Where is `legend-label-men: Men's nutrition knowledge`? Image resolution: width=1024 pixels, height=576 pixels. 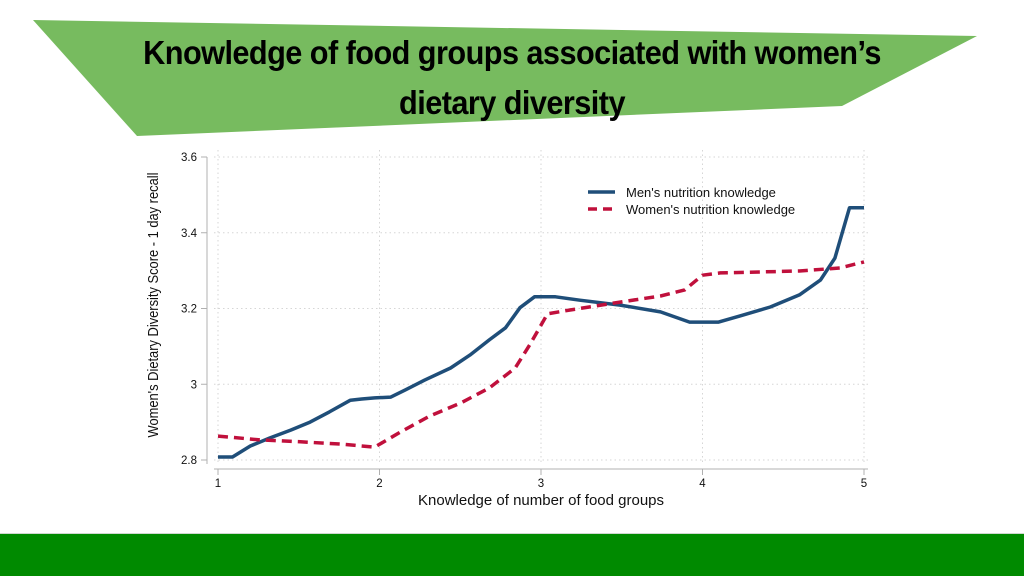 legend-label-men: Men's nutrition knowledge is located at coordinates (701, 192).